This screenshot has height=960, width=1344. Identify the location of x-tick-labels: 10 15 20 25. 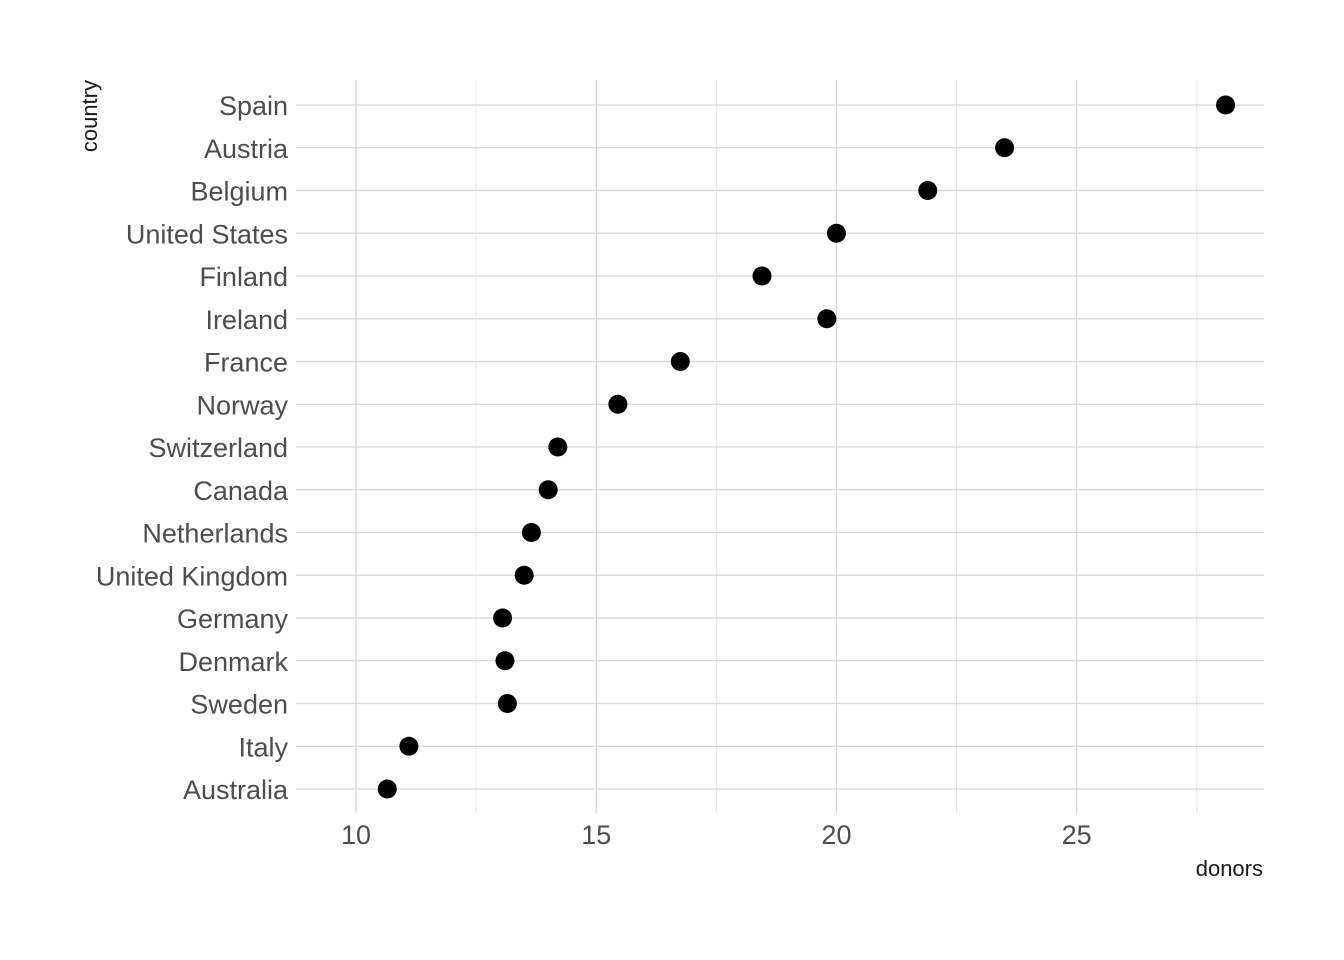
(716, 835).